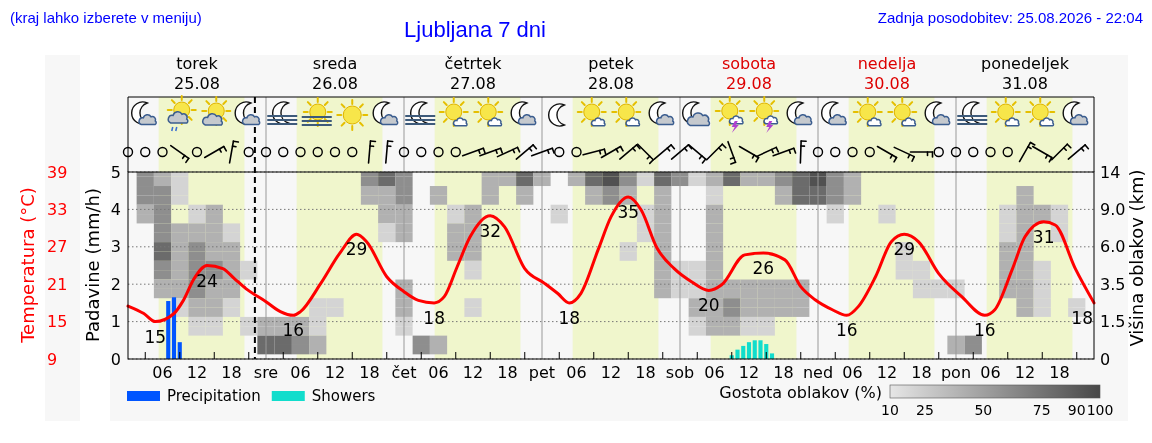  Describe the element at coordinates (925, 410) in the screenshot. I see `color-bar-label: 25` at that location.